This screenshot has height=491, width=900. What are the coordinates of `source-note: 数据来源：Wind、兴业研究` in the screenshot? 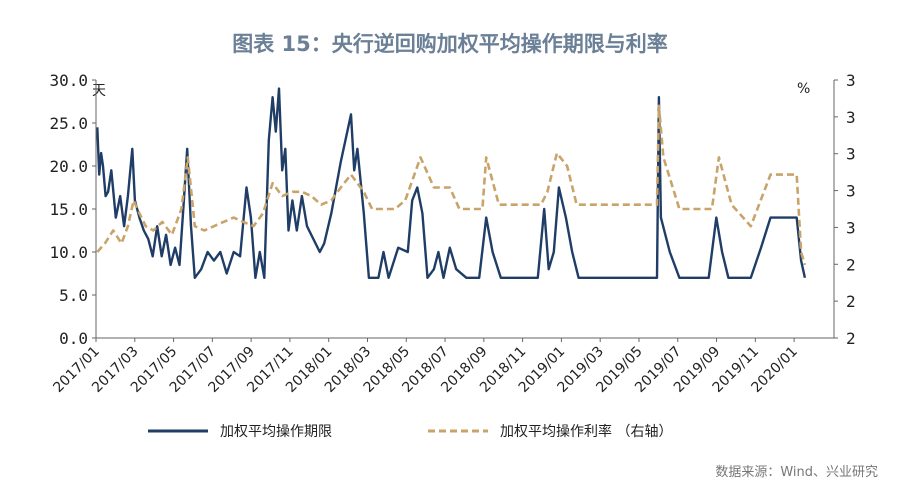 It's located at (796, 472).